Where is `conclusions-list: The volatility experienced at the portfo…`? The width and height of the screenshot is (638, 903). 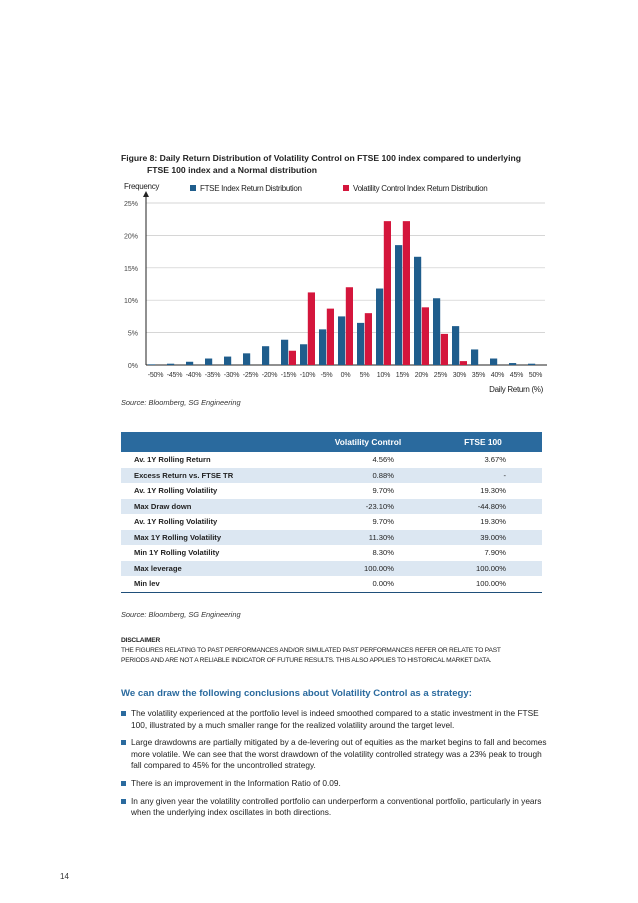
conclusions-list: The volatility experienced at the portfo… is located at coordinates (336, 766).